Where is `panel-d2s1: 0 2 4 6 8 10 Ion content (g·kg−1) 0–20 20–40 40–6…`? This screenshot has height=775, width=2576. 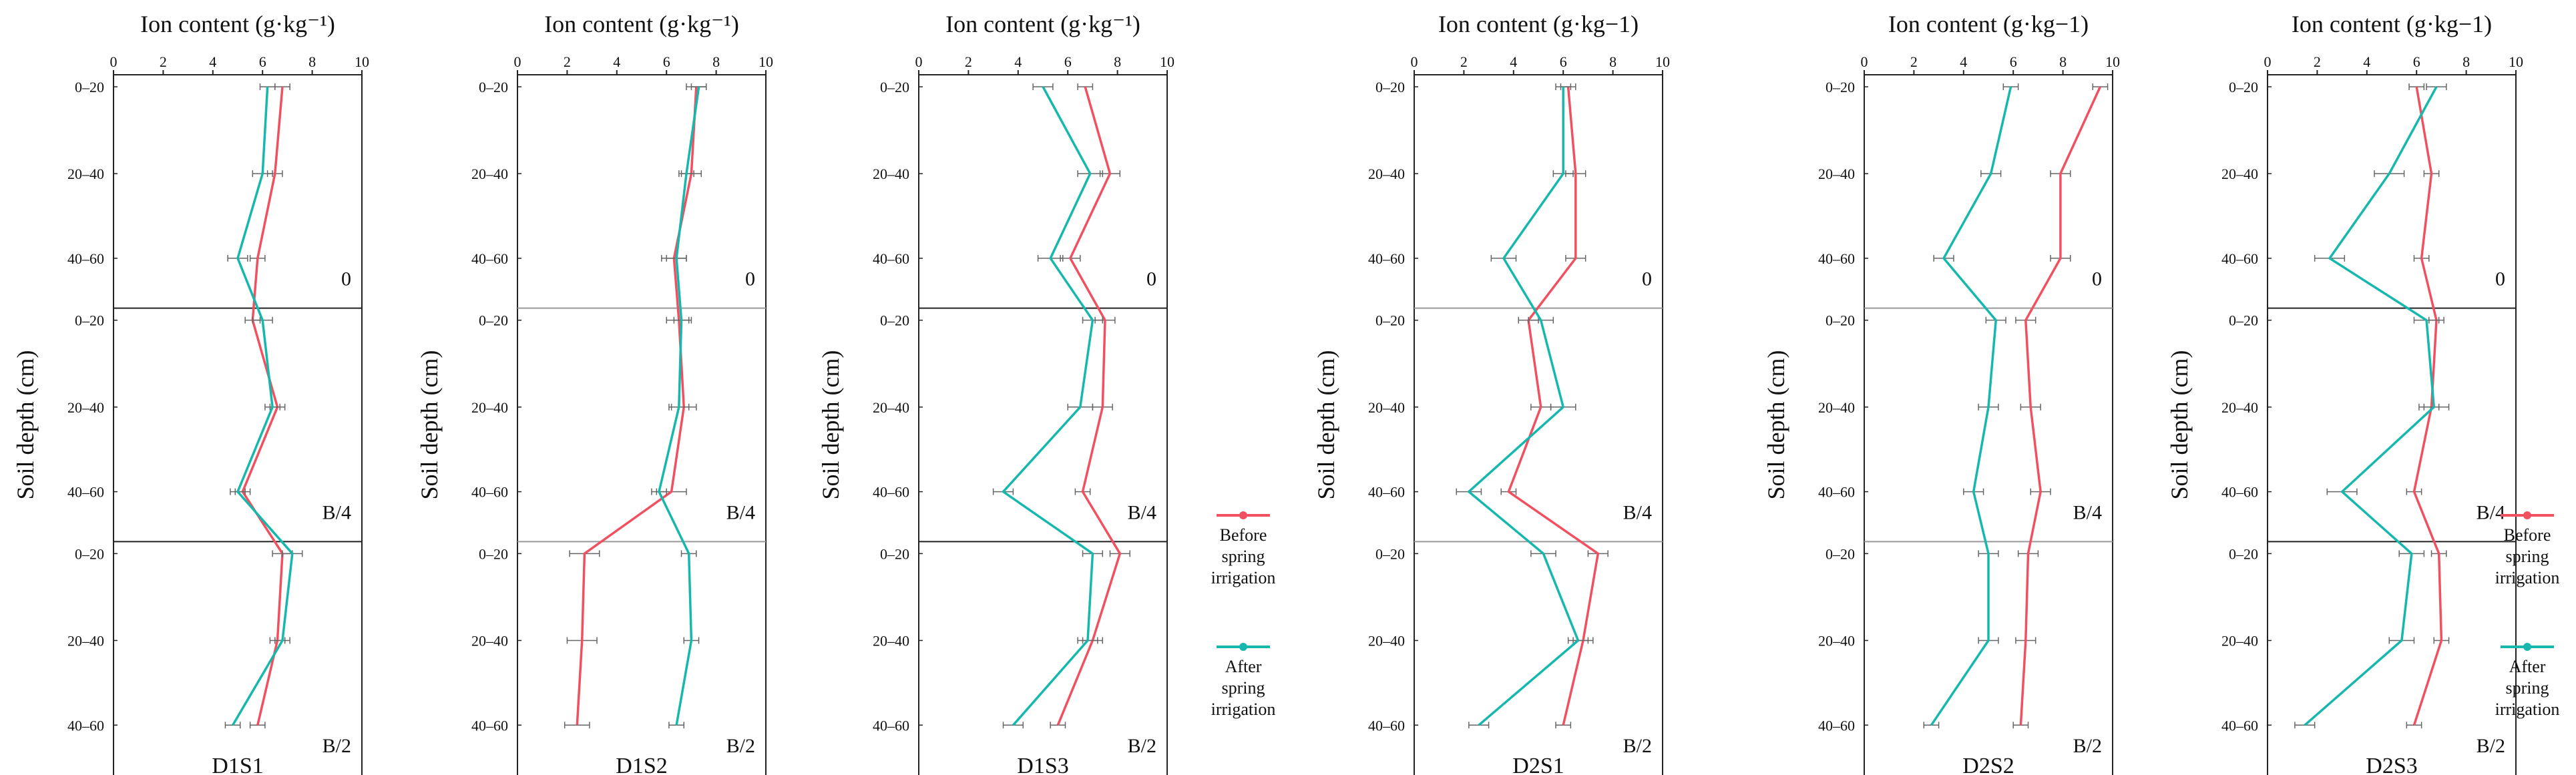
panel-d2s1: 0 2 4 6 8 10 Ion content (g·kg−1) 0–20 20–40 40–6… is located at coordinates (1491, 393).